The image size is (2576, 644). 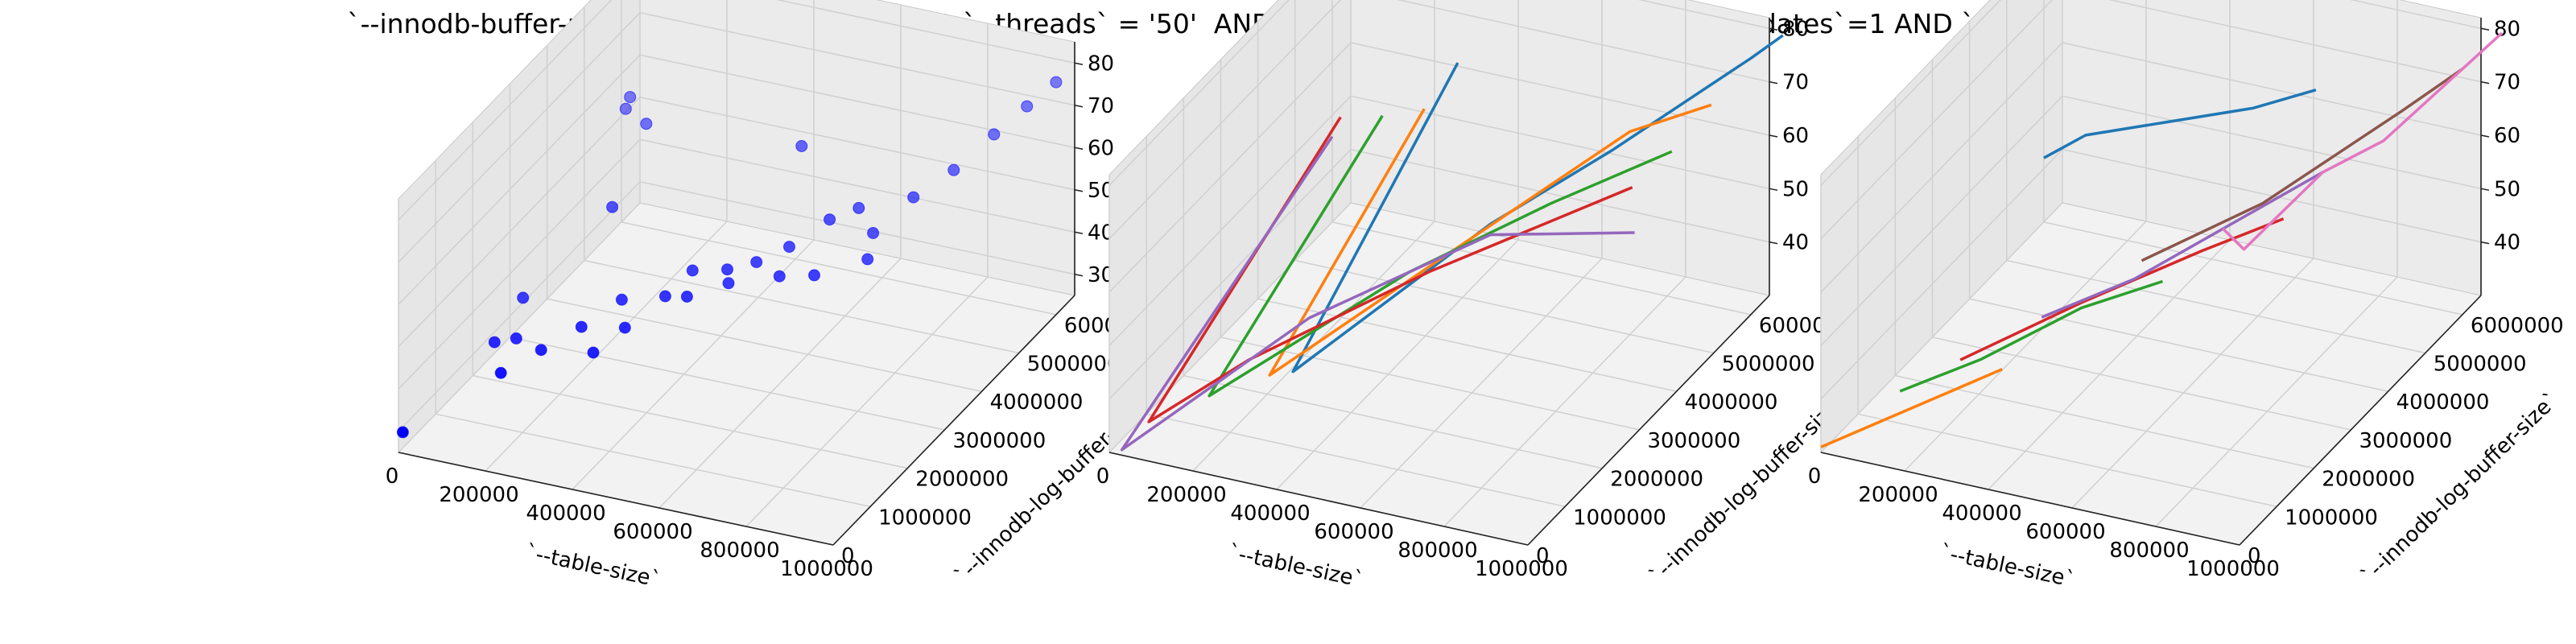 What do you see at coordinates (2507, 189) in the screenshot?
I see `z-tick-label: 50` at bounding box center [2507, 189].